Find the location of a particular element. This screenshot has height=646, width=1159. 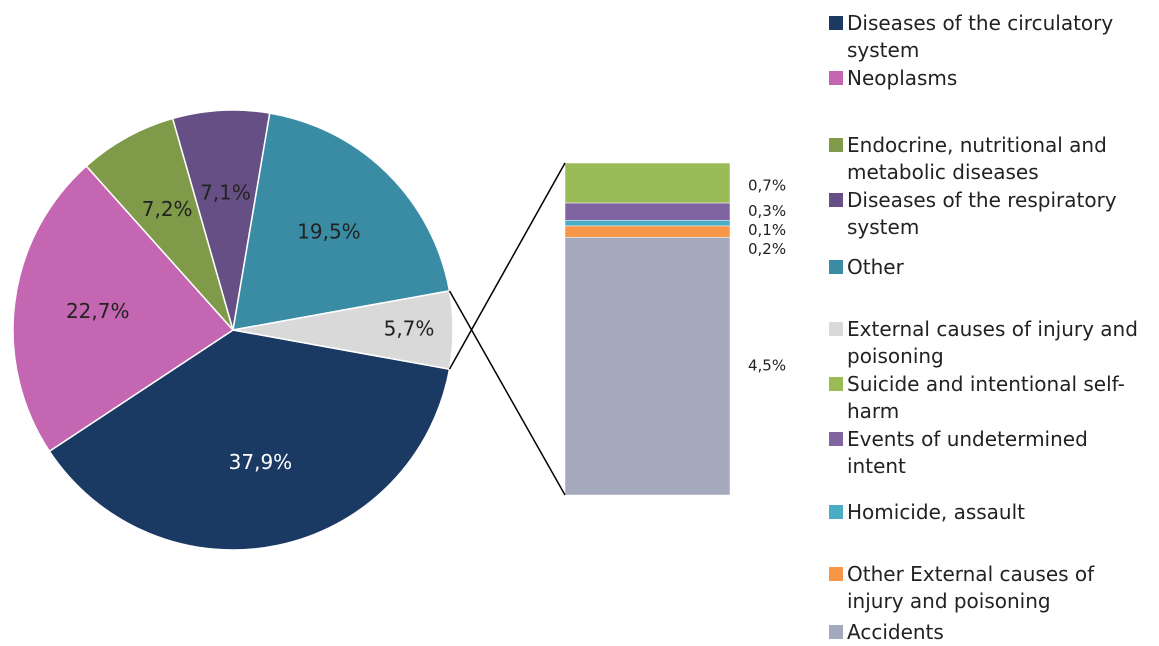

bar-label: 0,3% is located at coordinates (767, 211).